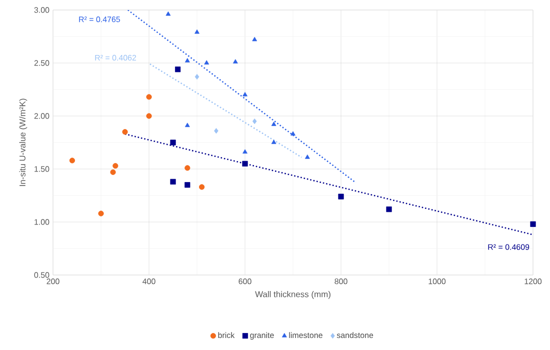  Describe the element at coordinates (292, 295) in the screenshot. I see `x-axis-title: Wall thickness (mm)` at that location.